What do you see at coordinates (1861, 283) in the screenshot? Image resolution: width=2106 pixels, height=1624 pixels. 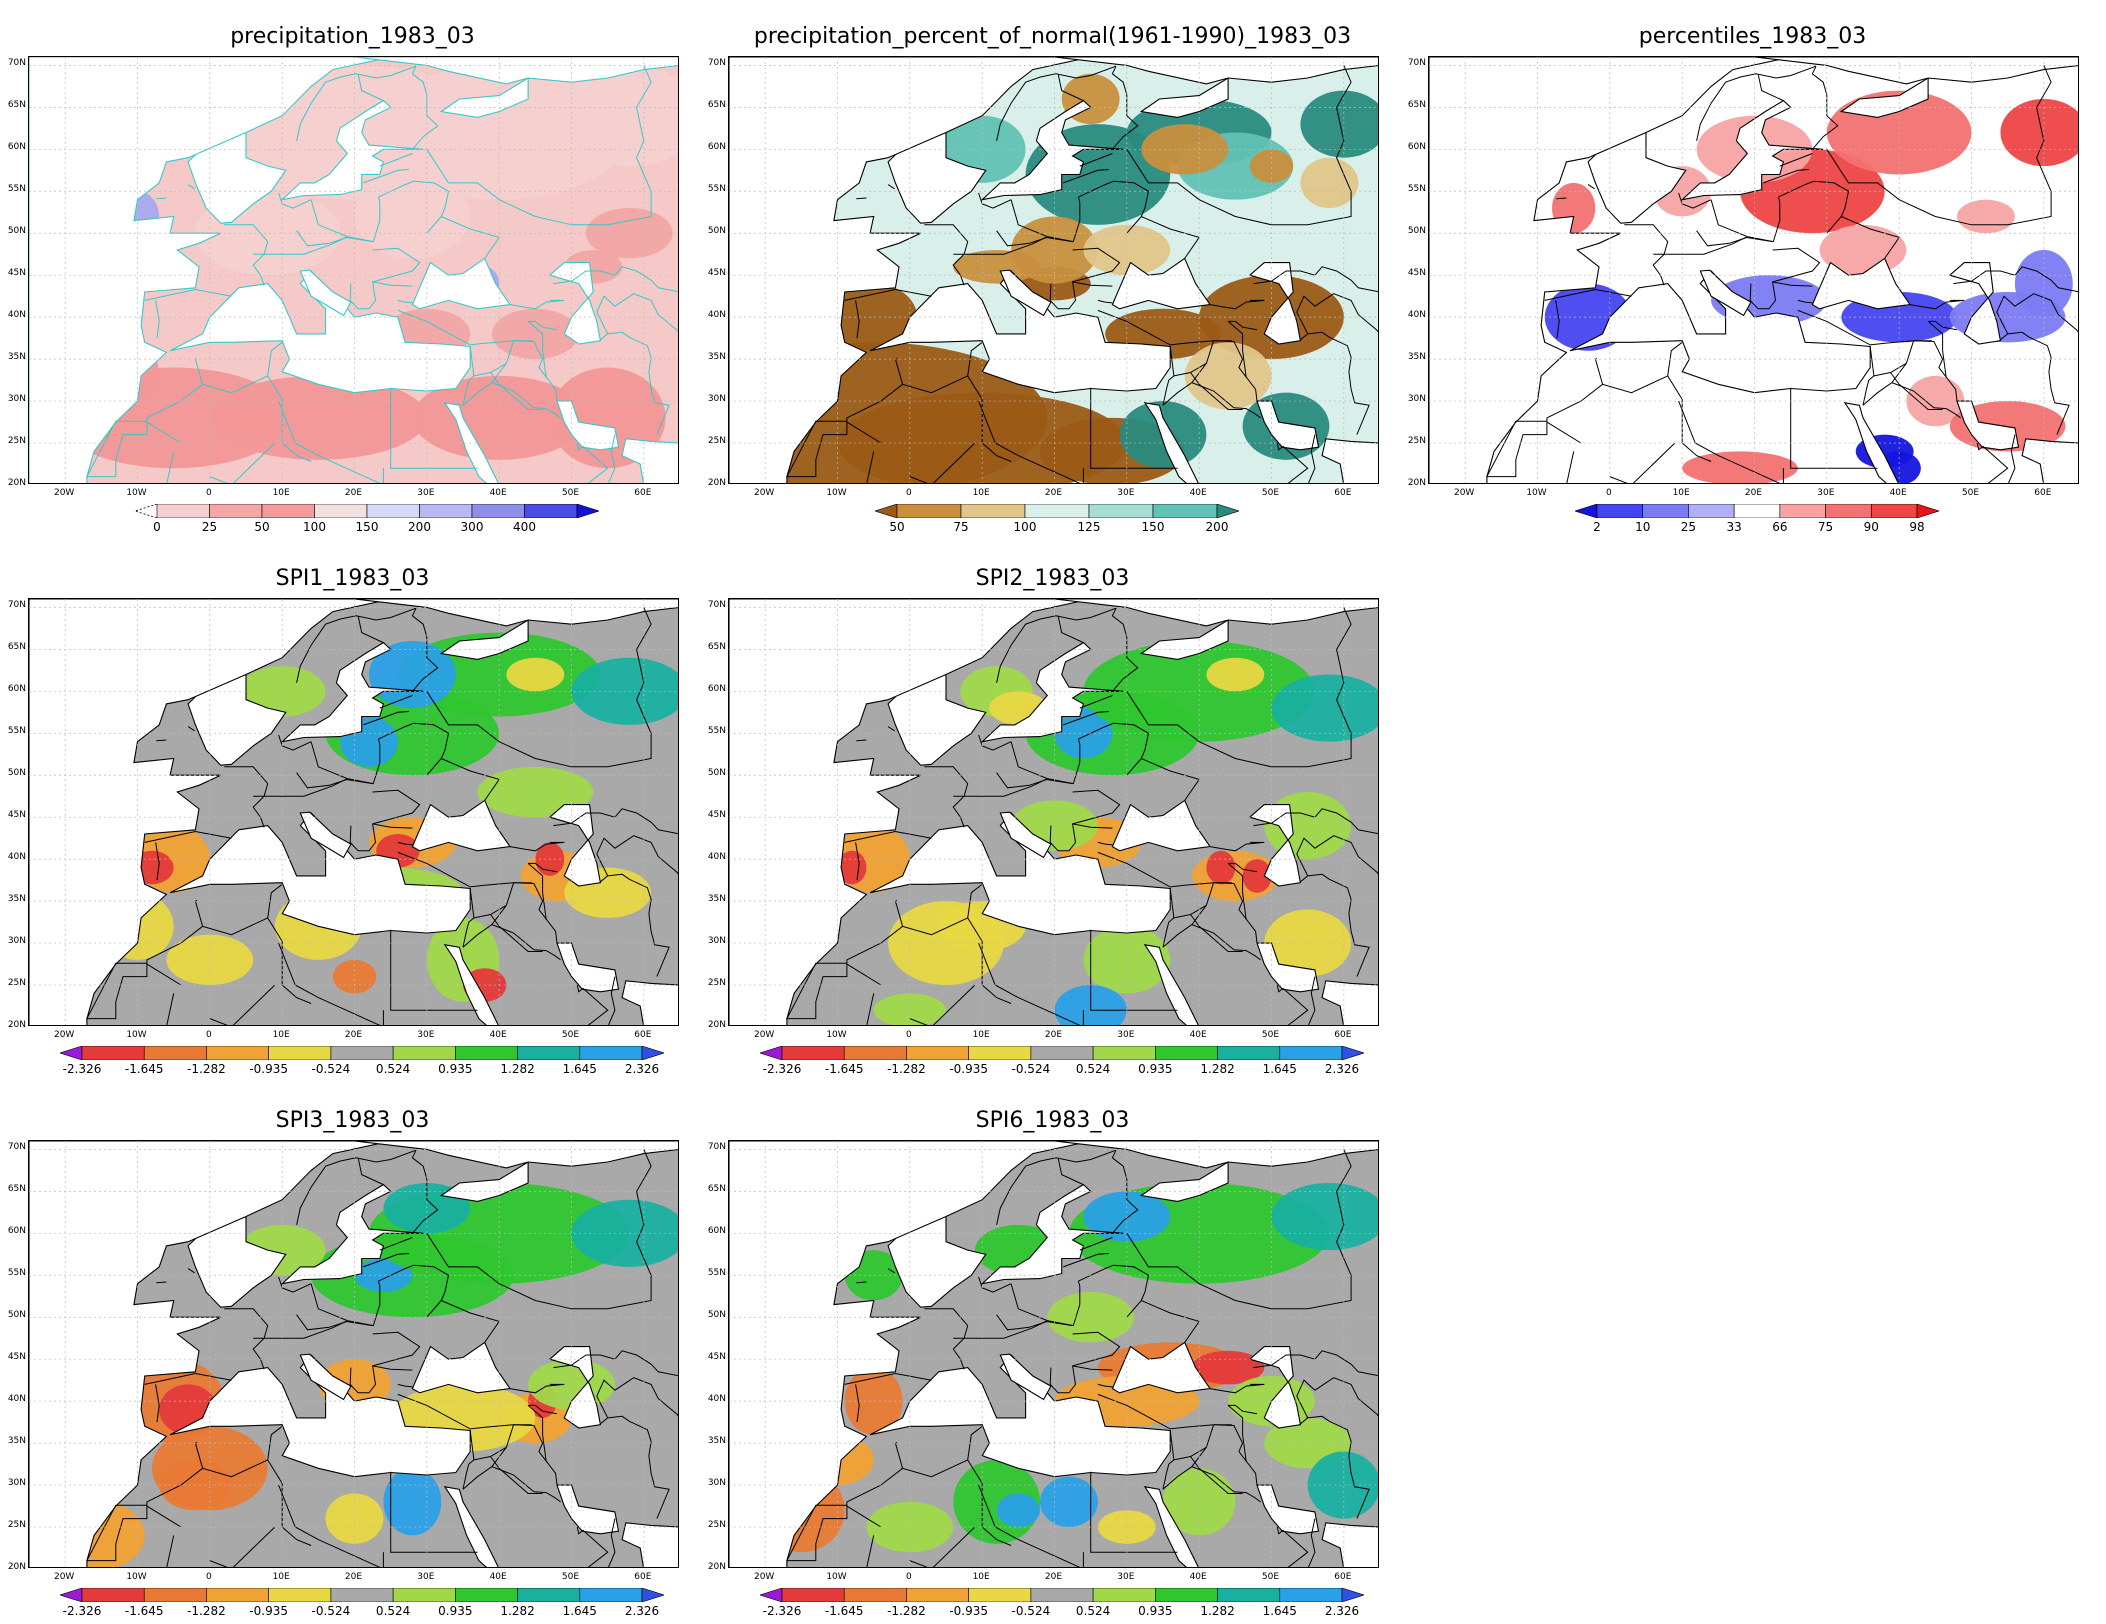 I see `sea-black` at bounding box center [1861, 283].